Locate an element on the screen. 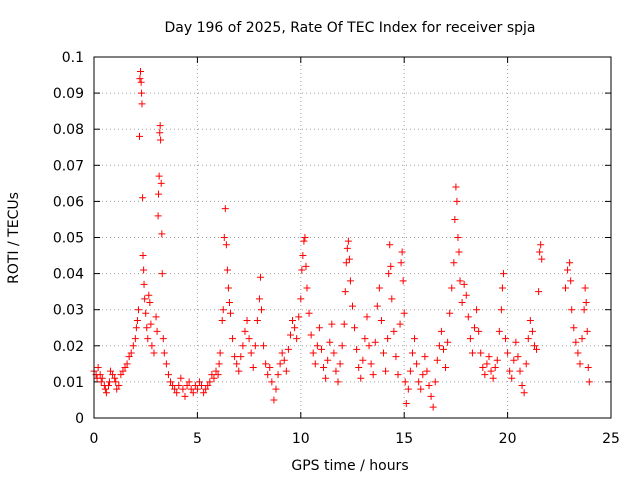  x-tick-label: 20 is located at coordinates (508, 439).